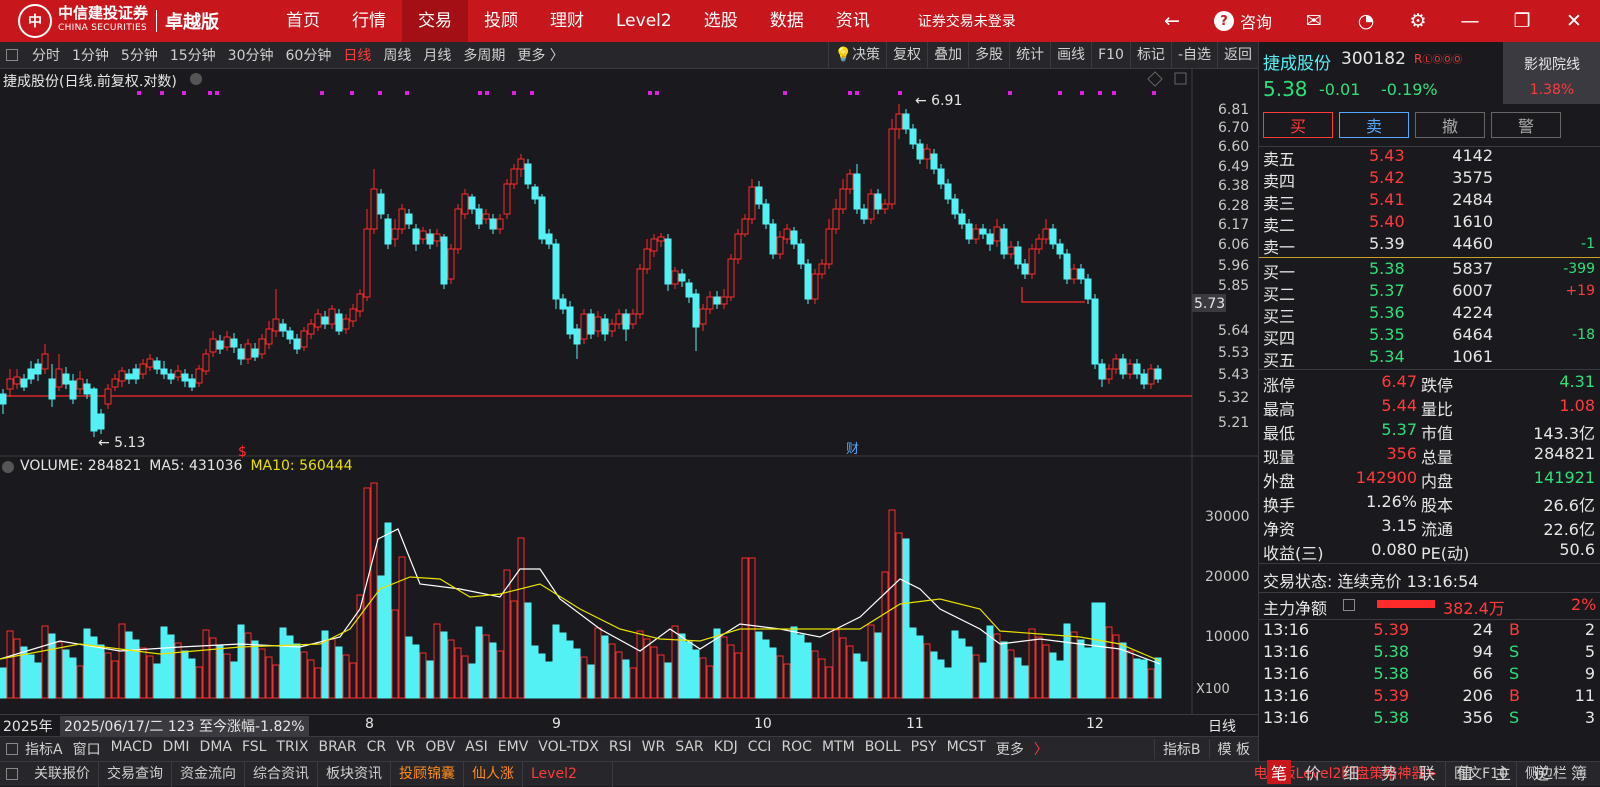  I want to click on quote-tab-8: 簿, so click(1579, 773).